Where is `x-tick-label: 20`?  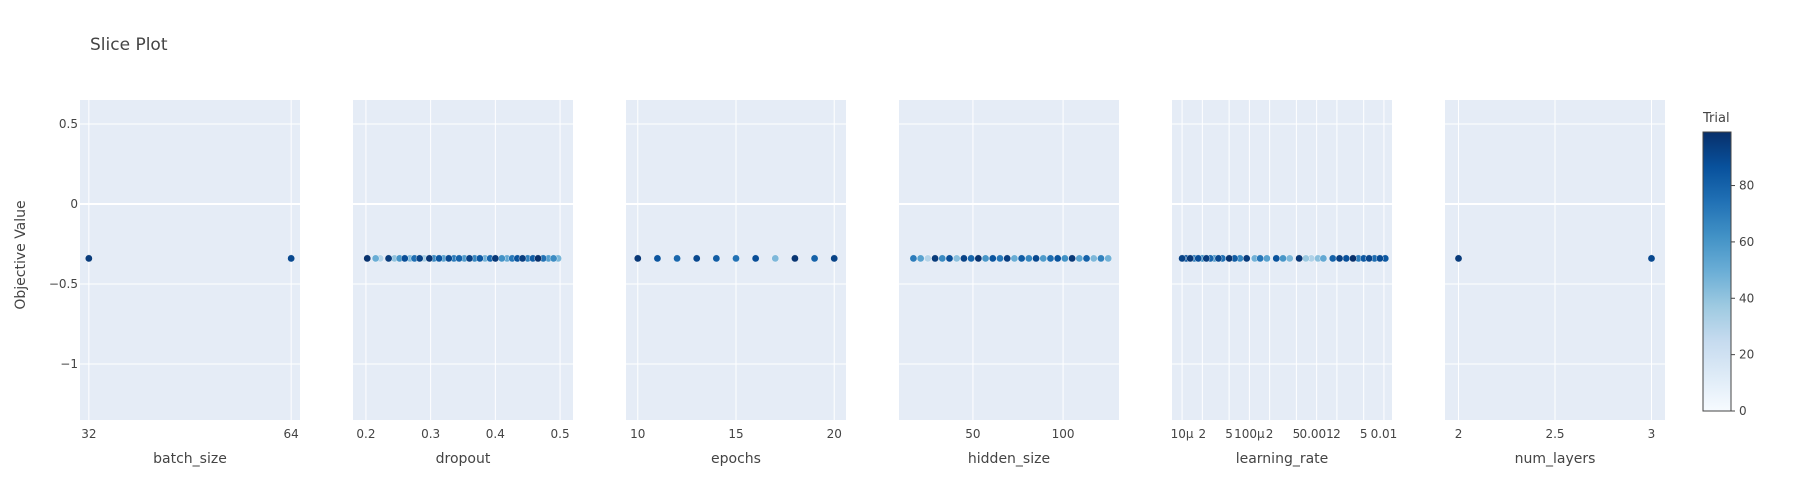 x-tick-label: 20 is located at coordinates (834, 434).